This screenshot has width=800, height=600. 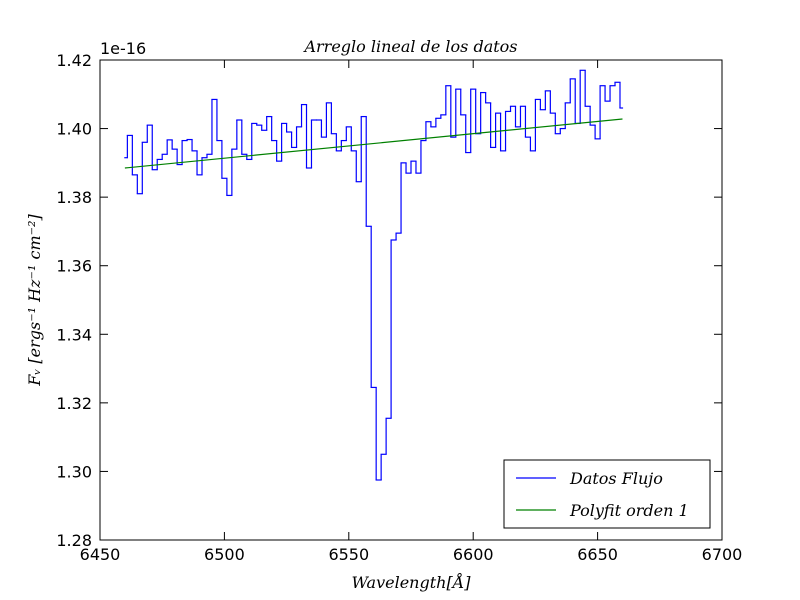 I want to click on chart-title: Arreglo lineal de los datos, so click(x=409, y=46).